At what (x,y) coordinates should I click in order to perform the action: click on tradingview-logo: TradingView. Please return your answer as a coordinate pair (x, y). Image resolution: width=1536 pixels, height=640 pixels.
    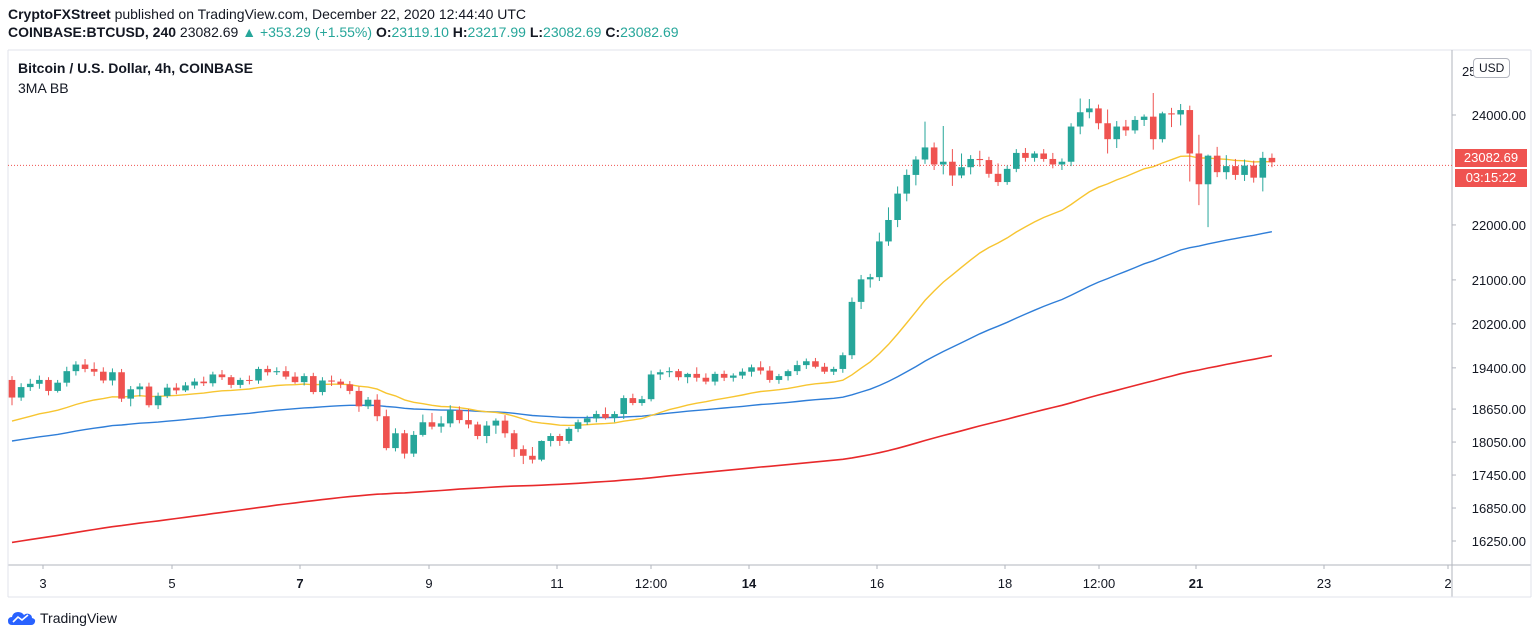
    Looking at the image, I should click on (62, 618).